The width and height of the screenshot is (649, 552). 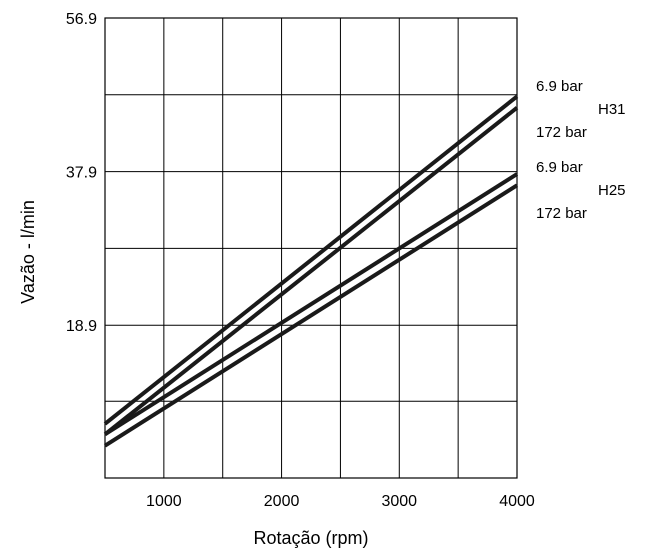 I want to click on y-axis-title: Vazão - l/min, so click(x=28, y=252).